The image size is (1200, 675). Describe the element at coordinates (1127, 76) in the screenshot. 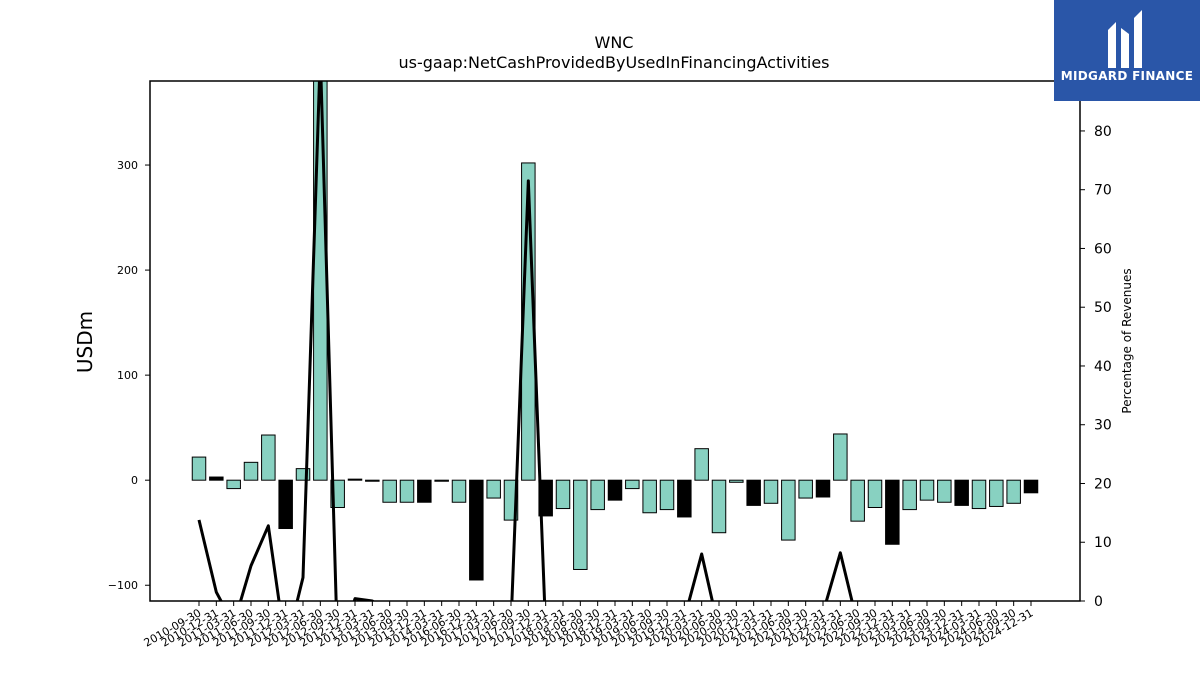

I see `logo-text: MIDGARD FINANCE` at that location.